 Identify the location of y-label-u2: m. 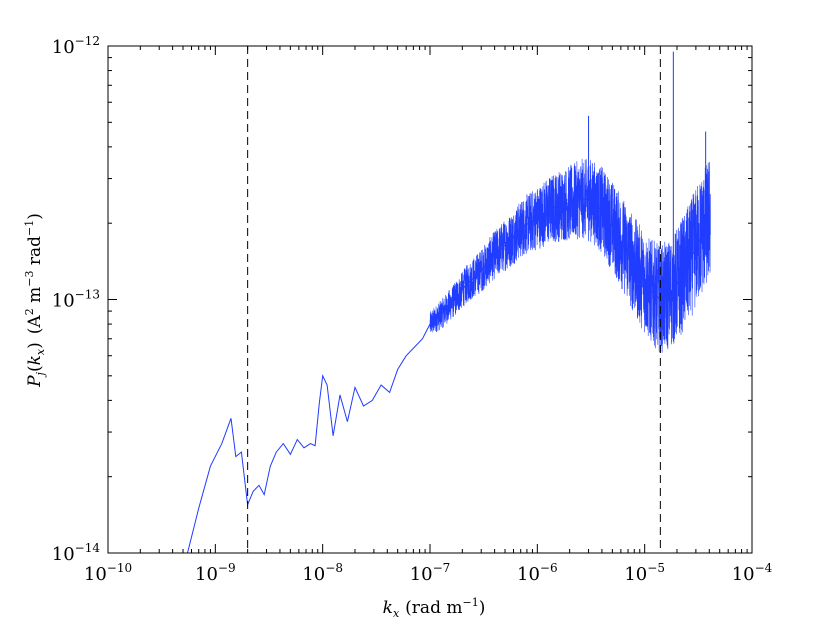
(35, 298).